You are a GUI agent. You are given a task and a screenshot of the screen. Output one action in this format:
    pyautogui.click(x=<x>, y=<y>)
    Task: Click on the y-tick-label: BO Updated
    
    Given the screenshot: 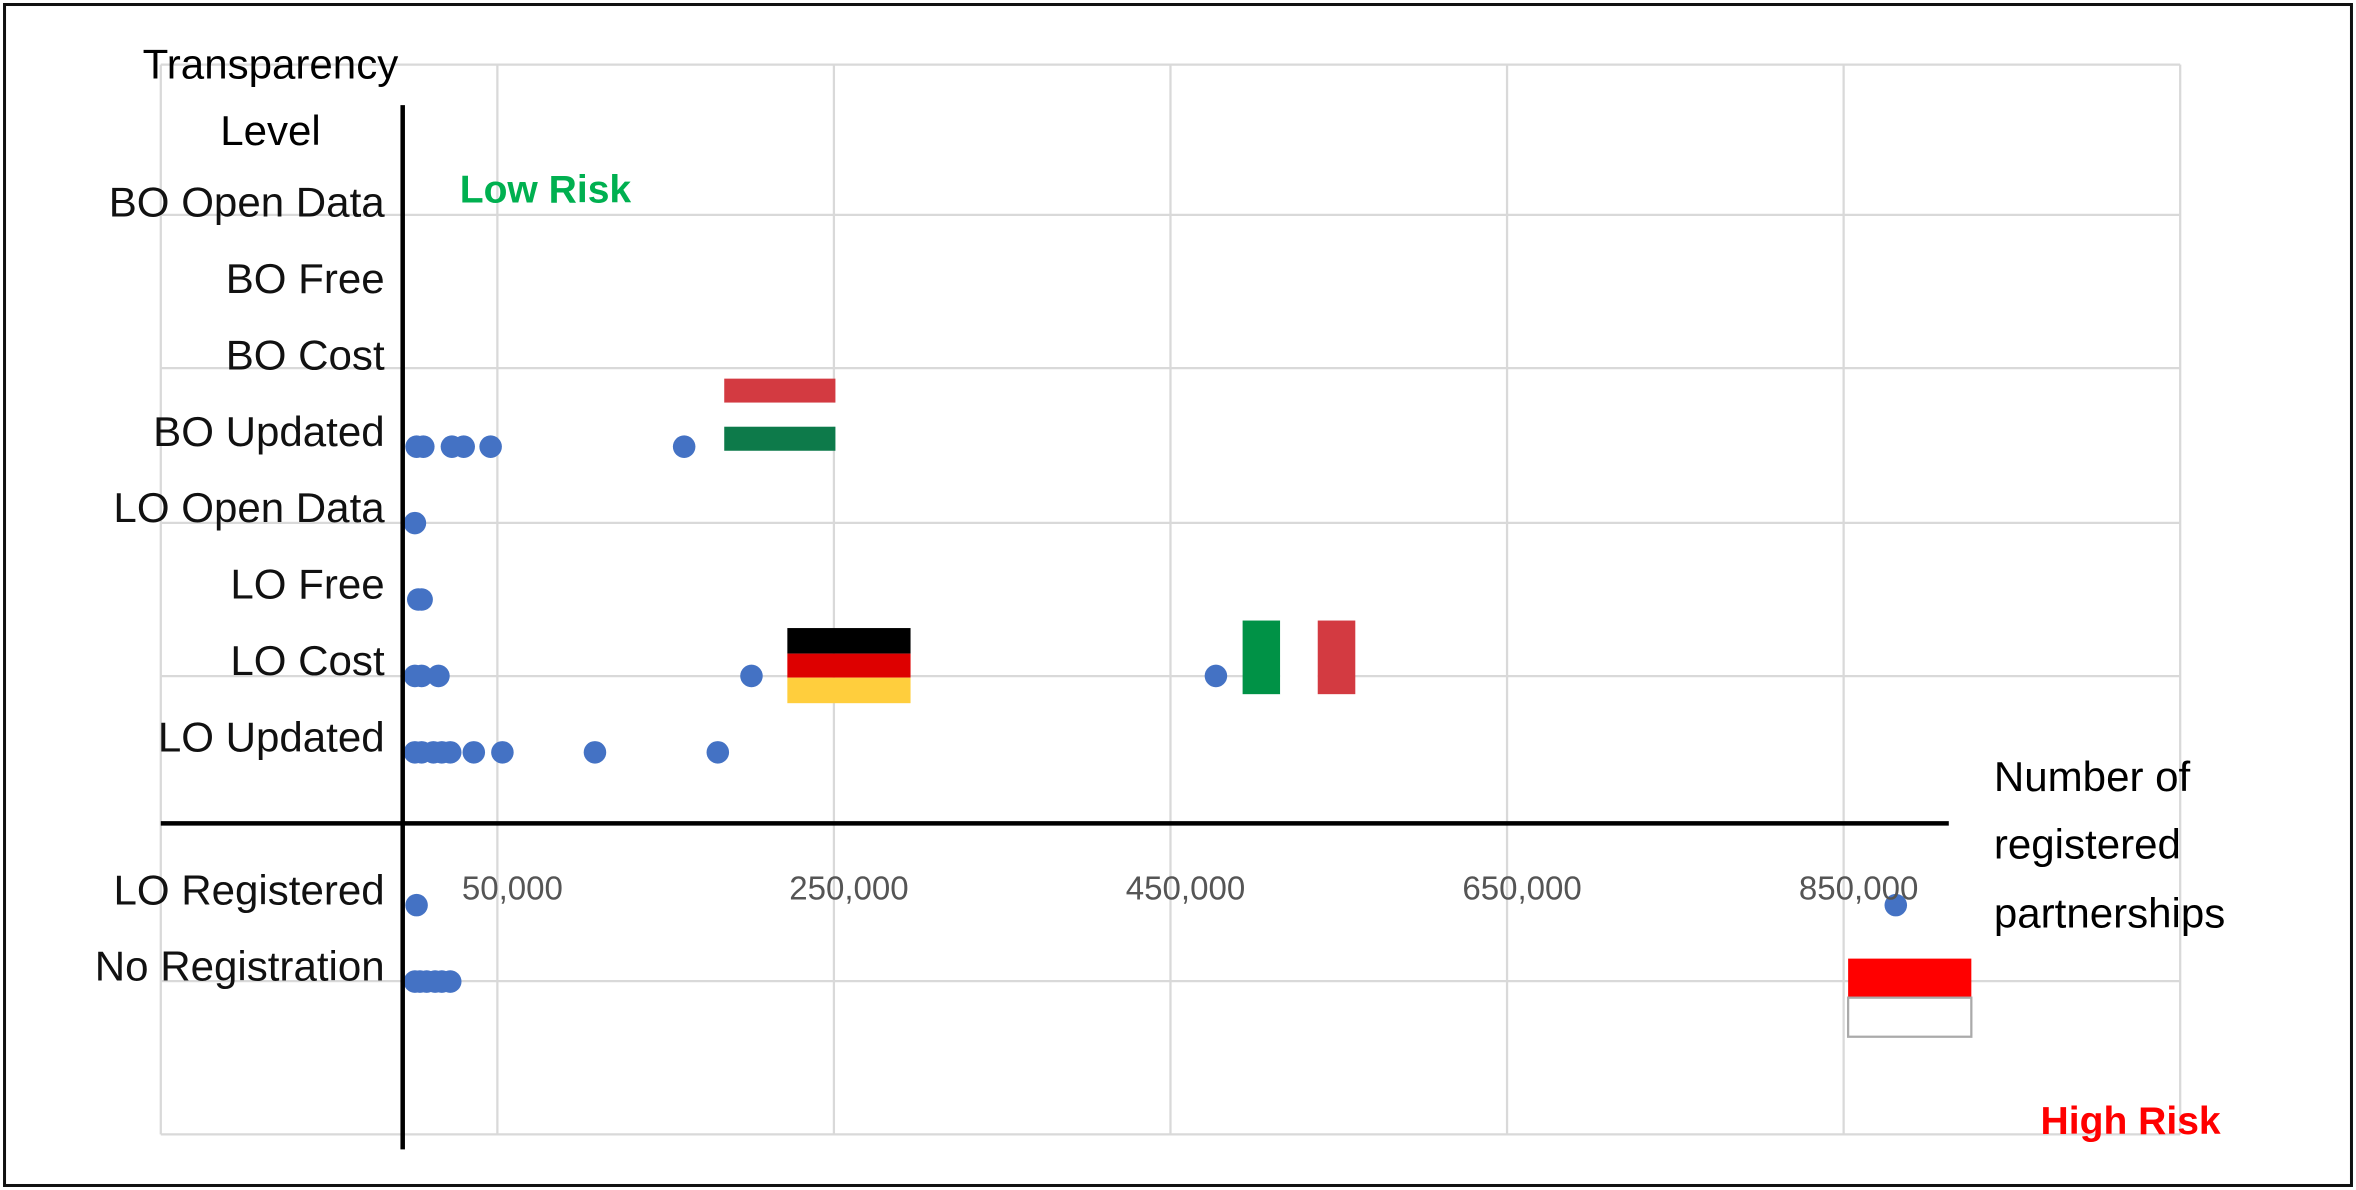 What is the action you would take?
    pyautogui.click(x=269, y=431)
    